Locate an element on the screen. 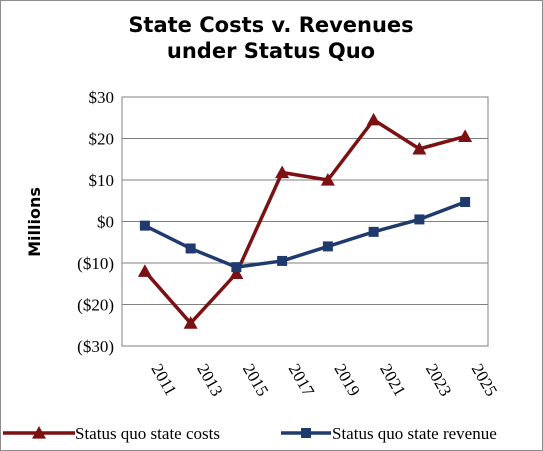  legend-item-1: Status quo state revenue is located at coordinates (389, 433).